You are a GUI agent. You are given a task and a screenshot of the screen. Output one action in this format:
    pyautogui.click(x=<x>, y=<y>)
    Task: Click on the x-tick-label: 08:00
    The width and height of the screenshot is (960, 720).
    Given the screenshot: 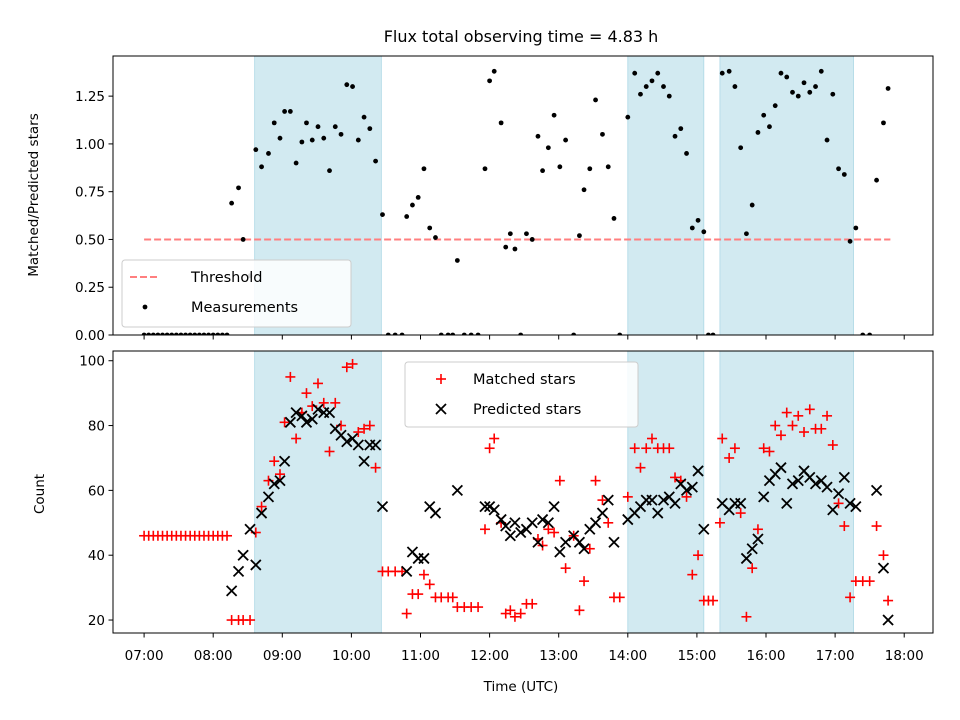 What is the action you would take?
    pyautogui.click(x=213, y=656)
    